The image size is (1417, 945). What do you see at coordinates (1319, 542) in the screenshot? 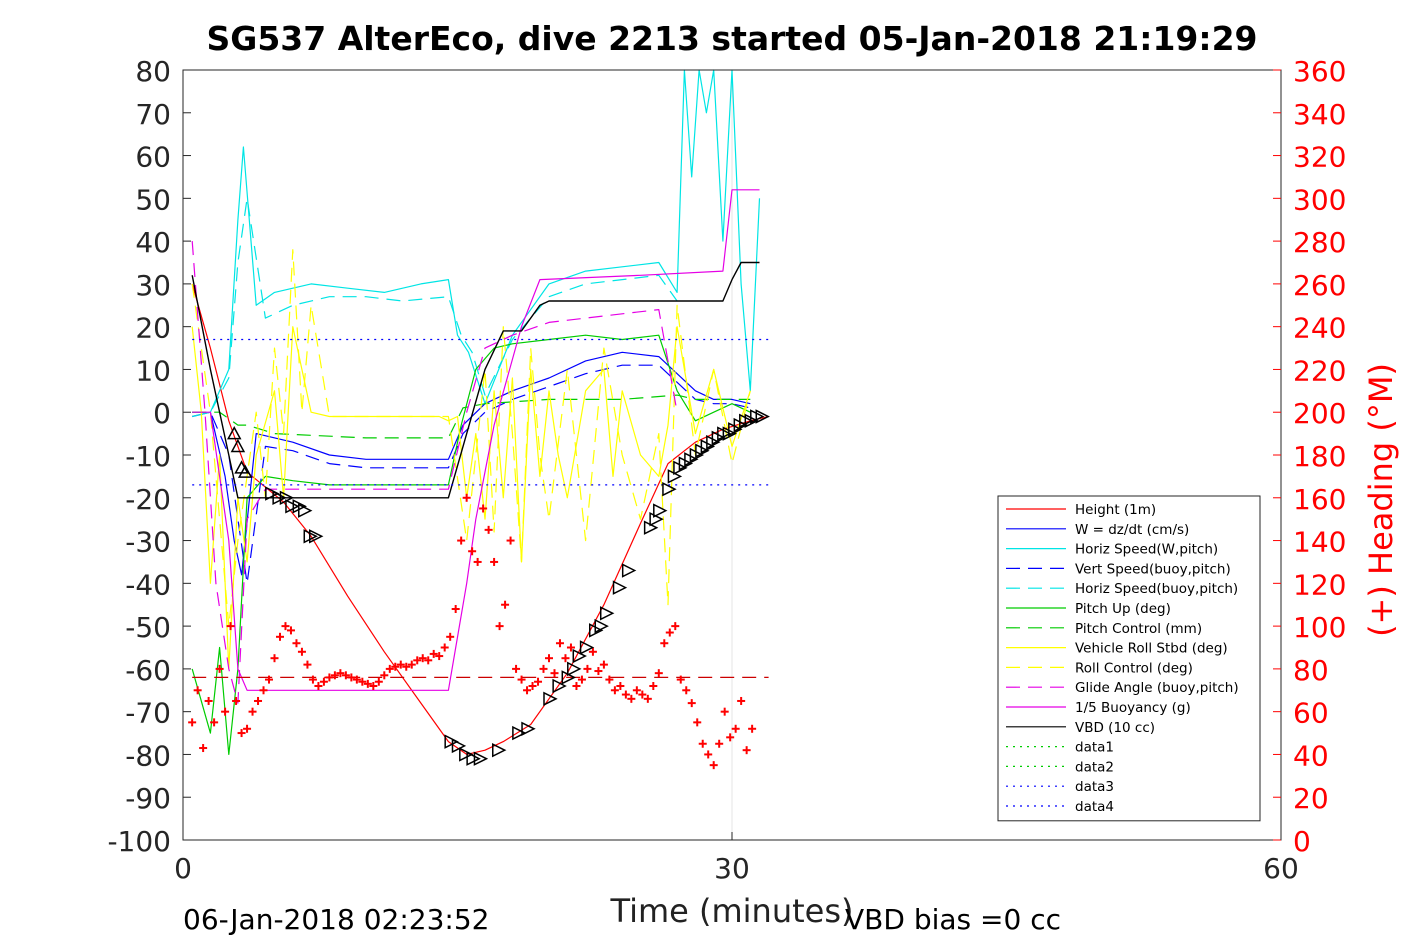
I see `y2-tick-label: 140` at bounding box center [1319, 542].